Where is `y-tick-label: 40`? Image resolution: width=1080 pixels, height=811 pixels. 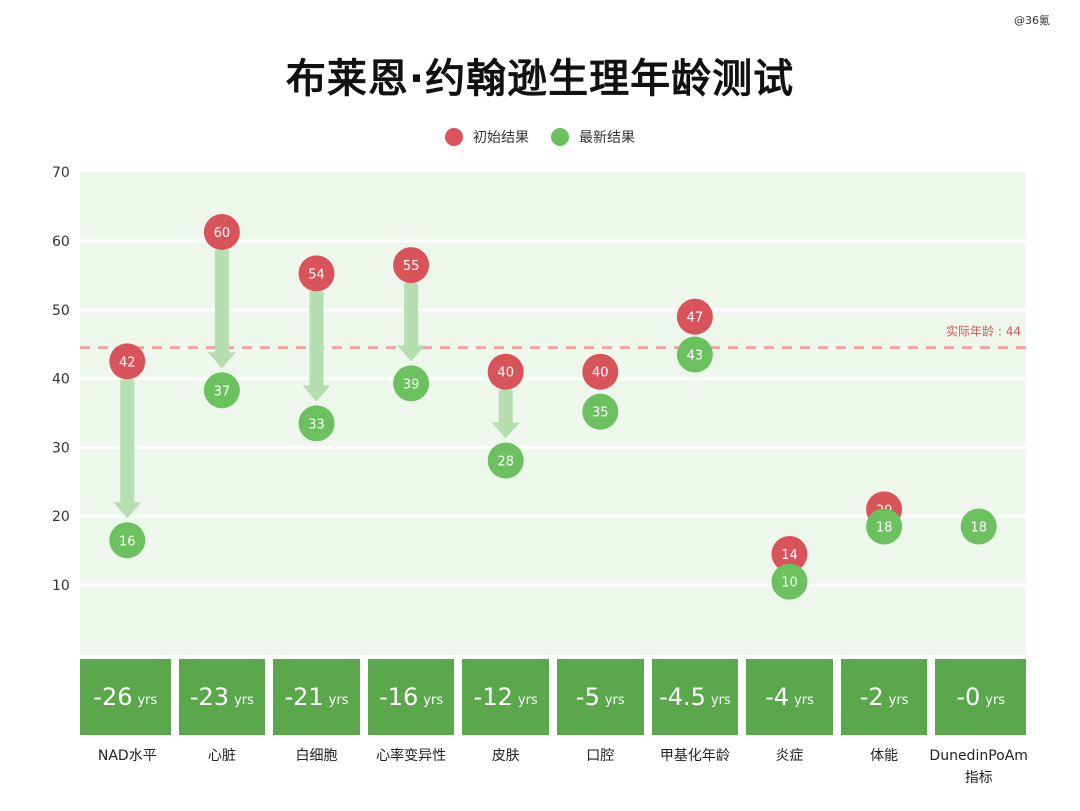
y-tick-label: 40 is located at coordinates (61, 380).